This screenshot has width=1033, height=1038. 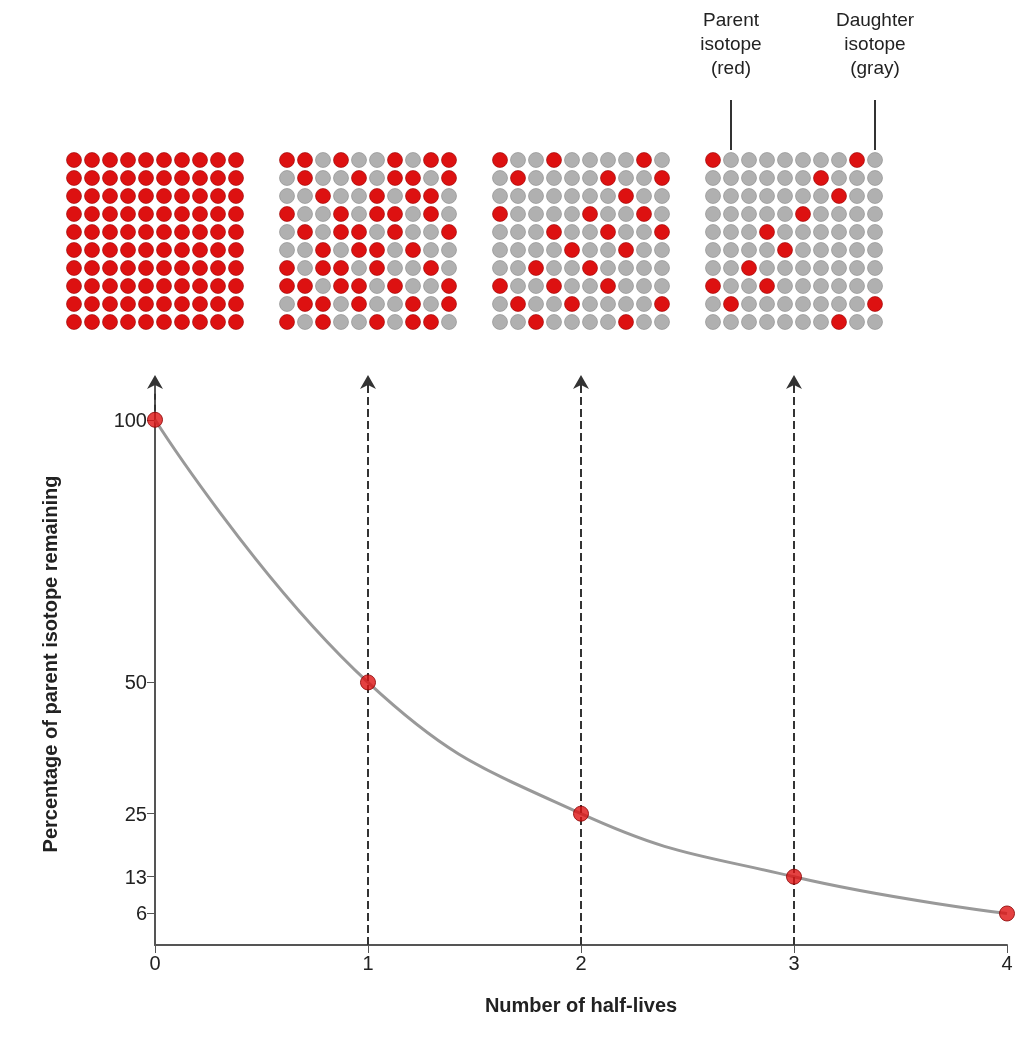 What do you see at coordinates (141, 913) in the screenshot?
I see `y-tick-label: 6` at bounding box center [141, 913].